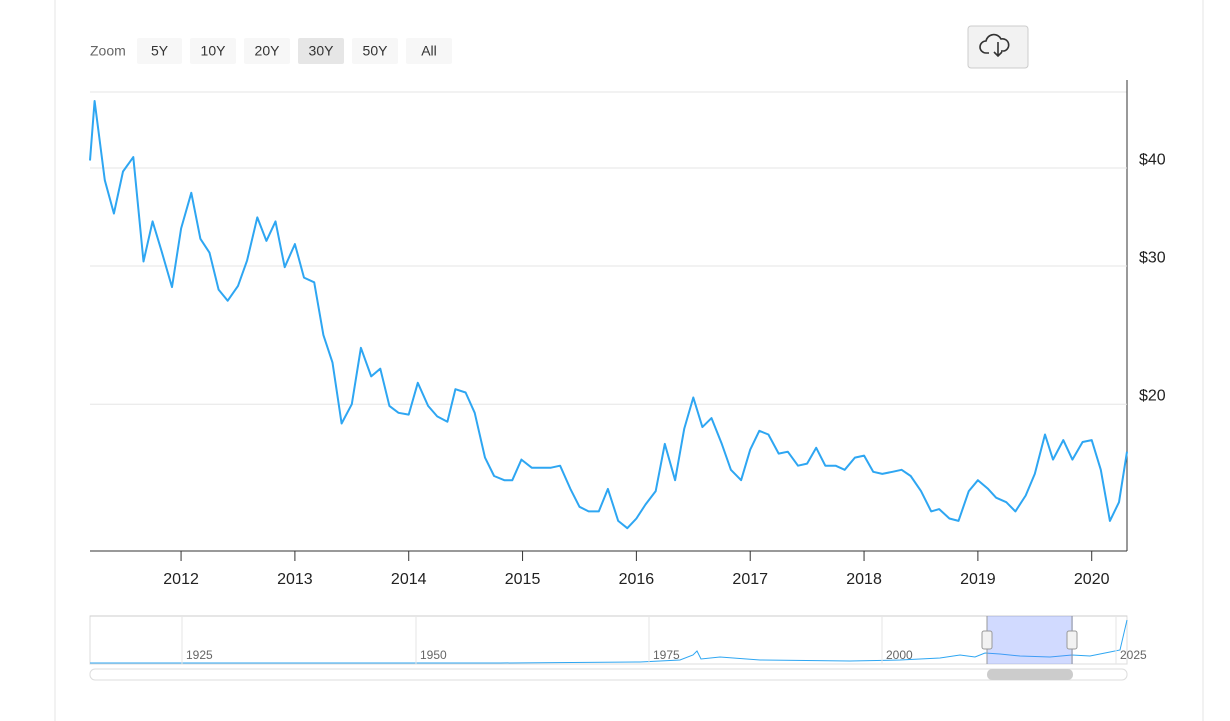  I want to click on zoom-button-label: 50Y, so click(376, 51).